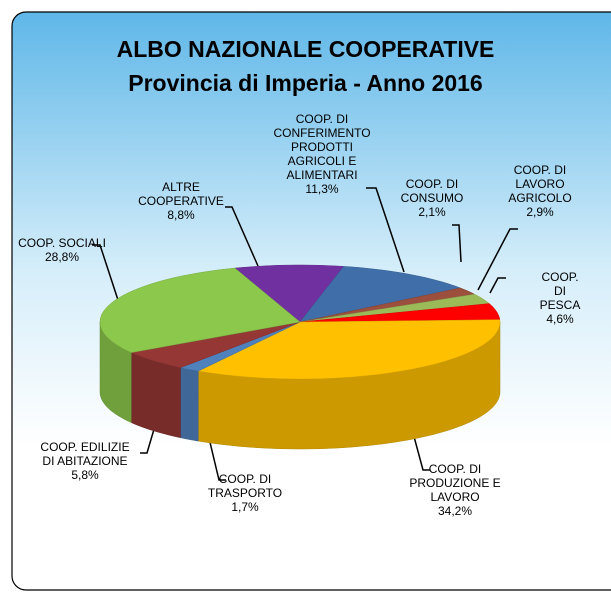 This screenshot has width=611, height=597. Describe the element at coordinates (85, 454) in the screenshot. I see `category-label: COOP. EDILIZIE DI ABITAZIONE` at that location.